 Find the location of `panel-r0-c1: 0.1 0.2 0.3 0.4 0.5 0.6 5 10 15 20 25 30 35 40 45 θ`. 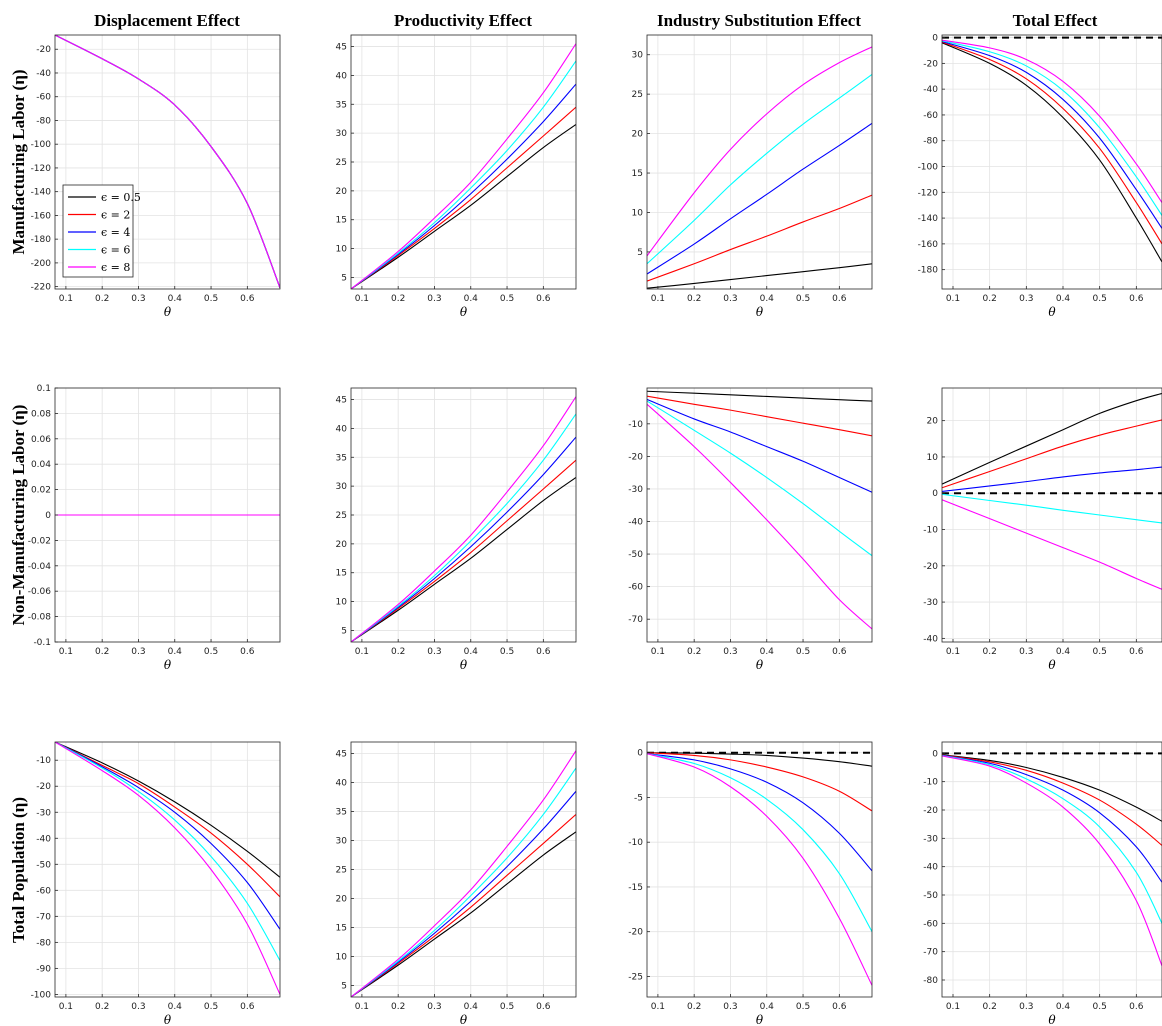

panel-r0-c1: 0.1 0.2 0.3 0.4 0.5 0.6 5 10 15 20 25 30 35 40 45 θ is located at coordinates (456, 176).